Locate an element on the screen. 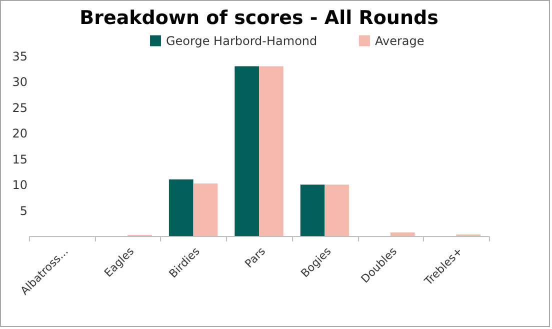  y-tick-label: 35 is located at coordinates (20, 57).